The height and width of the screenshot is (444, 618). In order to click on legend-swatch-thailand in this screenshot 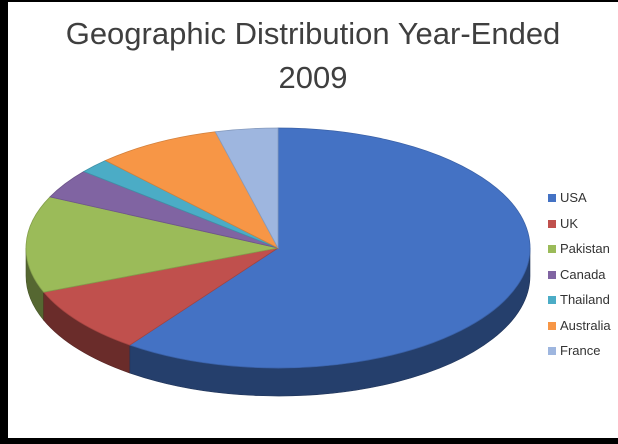, I will do `click(552, 300)`.